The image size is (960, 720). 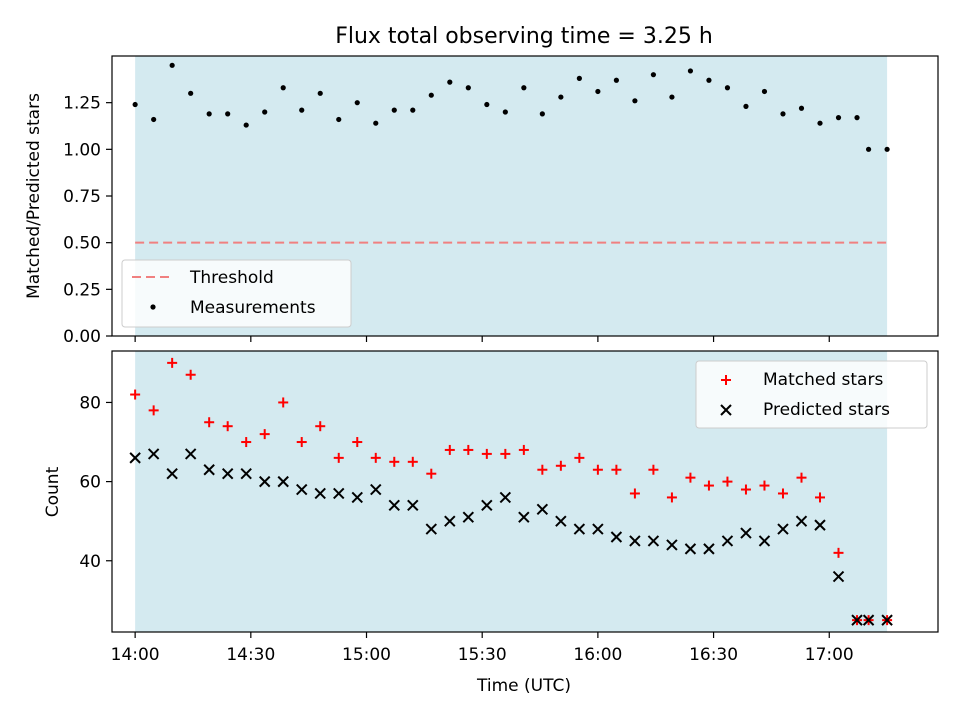 I want to click on bottom-y-axis: 40 60 80, so click(x=95, y=482).